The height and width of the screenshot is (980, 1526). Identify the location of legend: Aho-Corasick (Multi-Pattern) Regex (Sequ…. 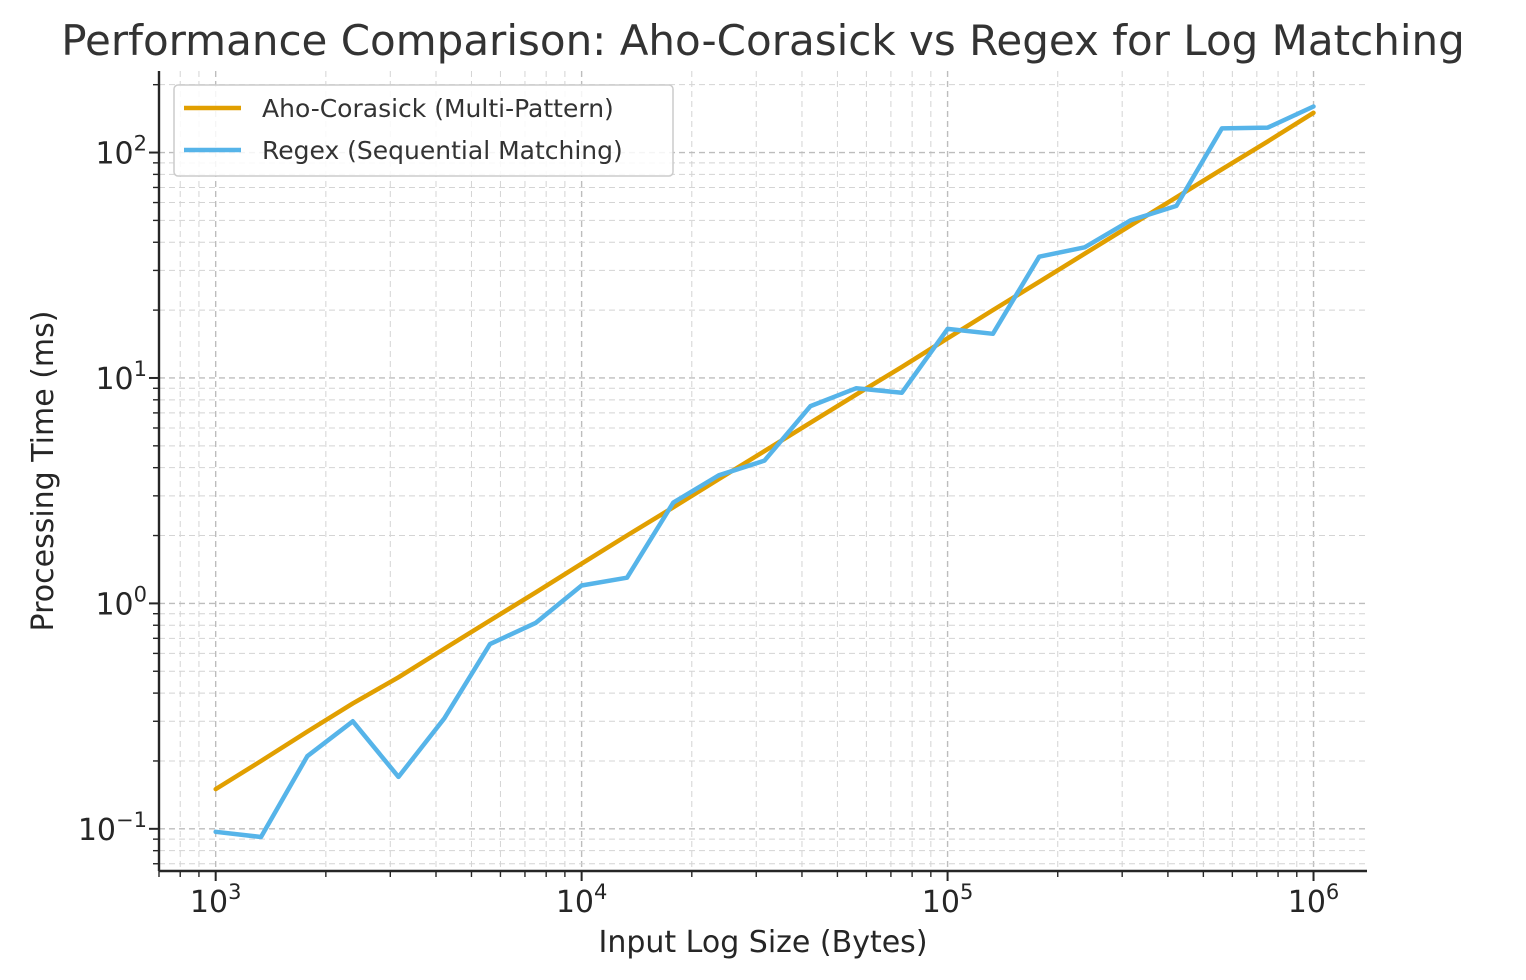
(423, 130).